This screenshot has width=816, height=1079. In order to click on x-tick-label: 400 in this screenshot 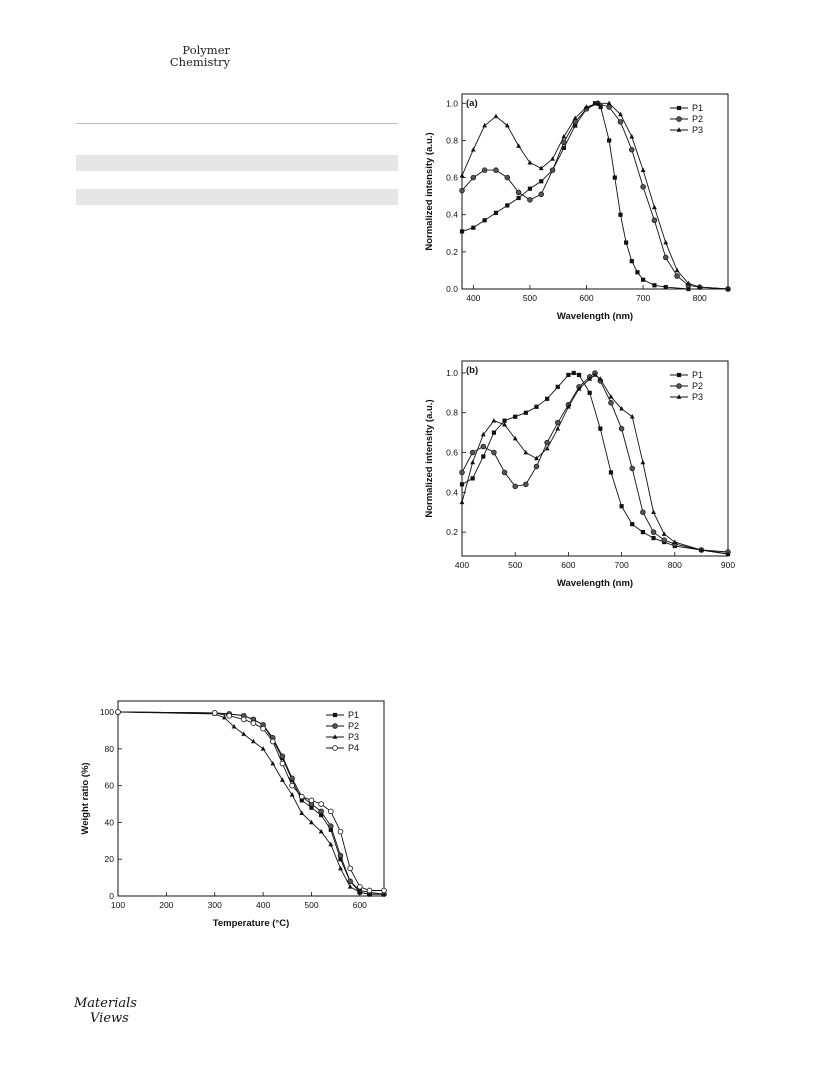, I will do `click(473, 298)`.